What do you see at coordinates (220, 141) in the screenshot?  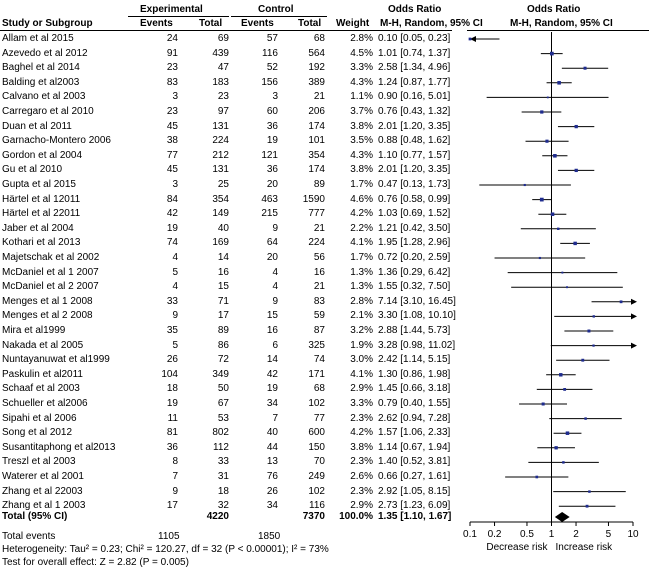 I see `cell-et: 224` at bounding box center [220, 141].